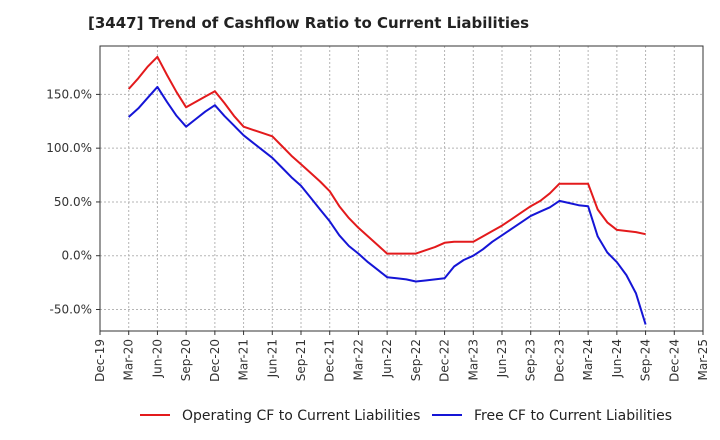 The image size is (720, 440). What do you see at coordinates (617, 358) in the screenshot?
I see `x-tick-label: Jun-24` at bounding box center [617, 358].